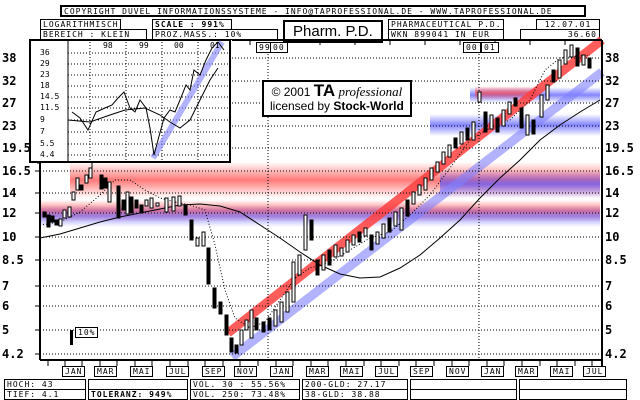 This screenshot has height=400, width=640. I want to click on xtick-mar-00: MAR, so click(318, 371).